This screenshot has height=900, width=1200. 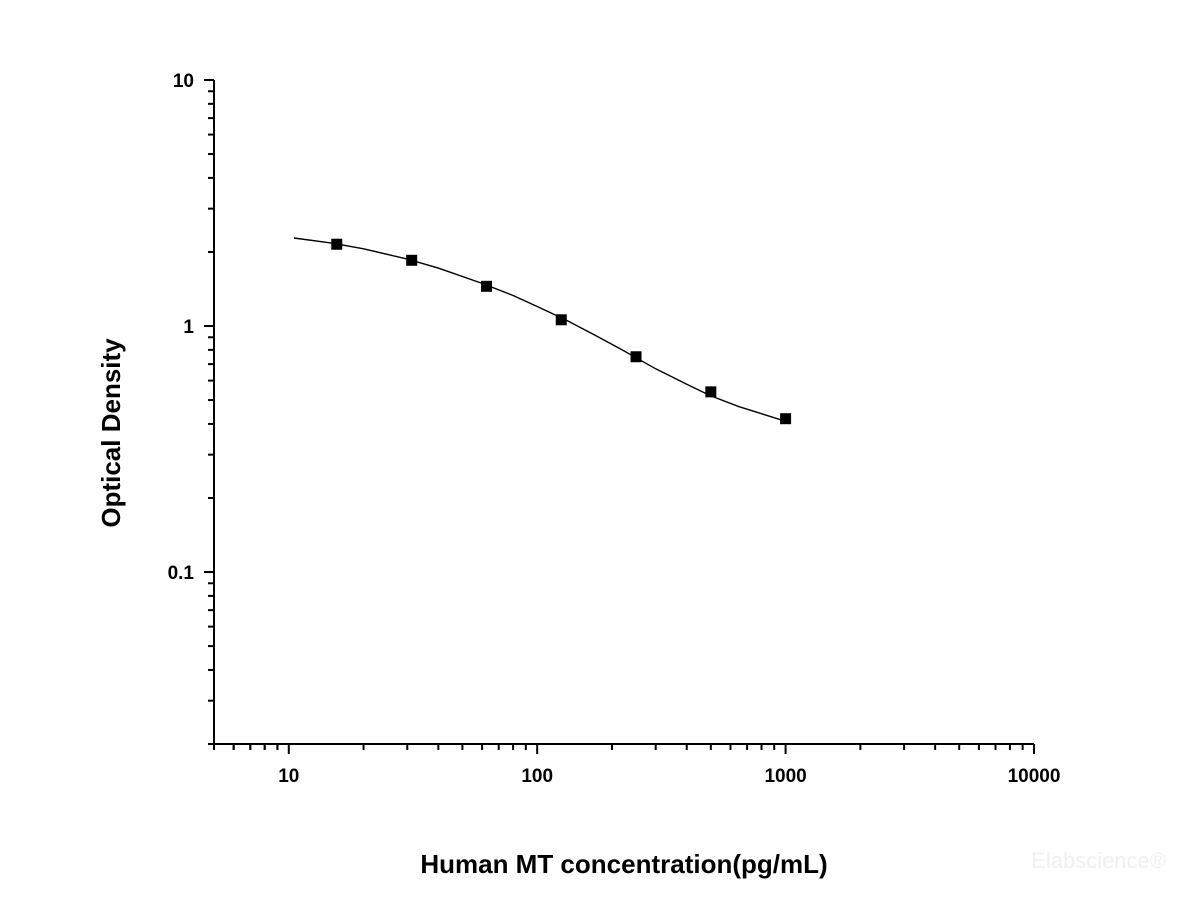 What do you see at coordinates (537, 776) in the screenshot?
I see `x-tick-label: 100` at bounding box center [537, 776].